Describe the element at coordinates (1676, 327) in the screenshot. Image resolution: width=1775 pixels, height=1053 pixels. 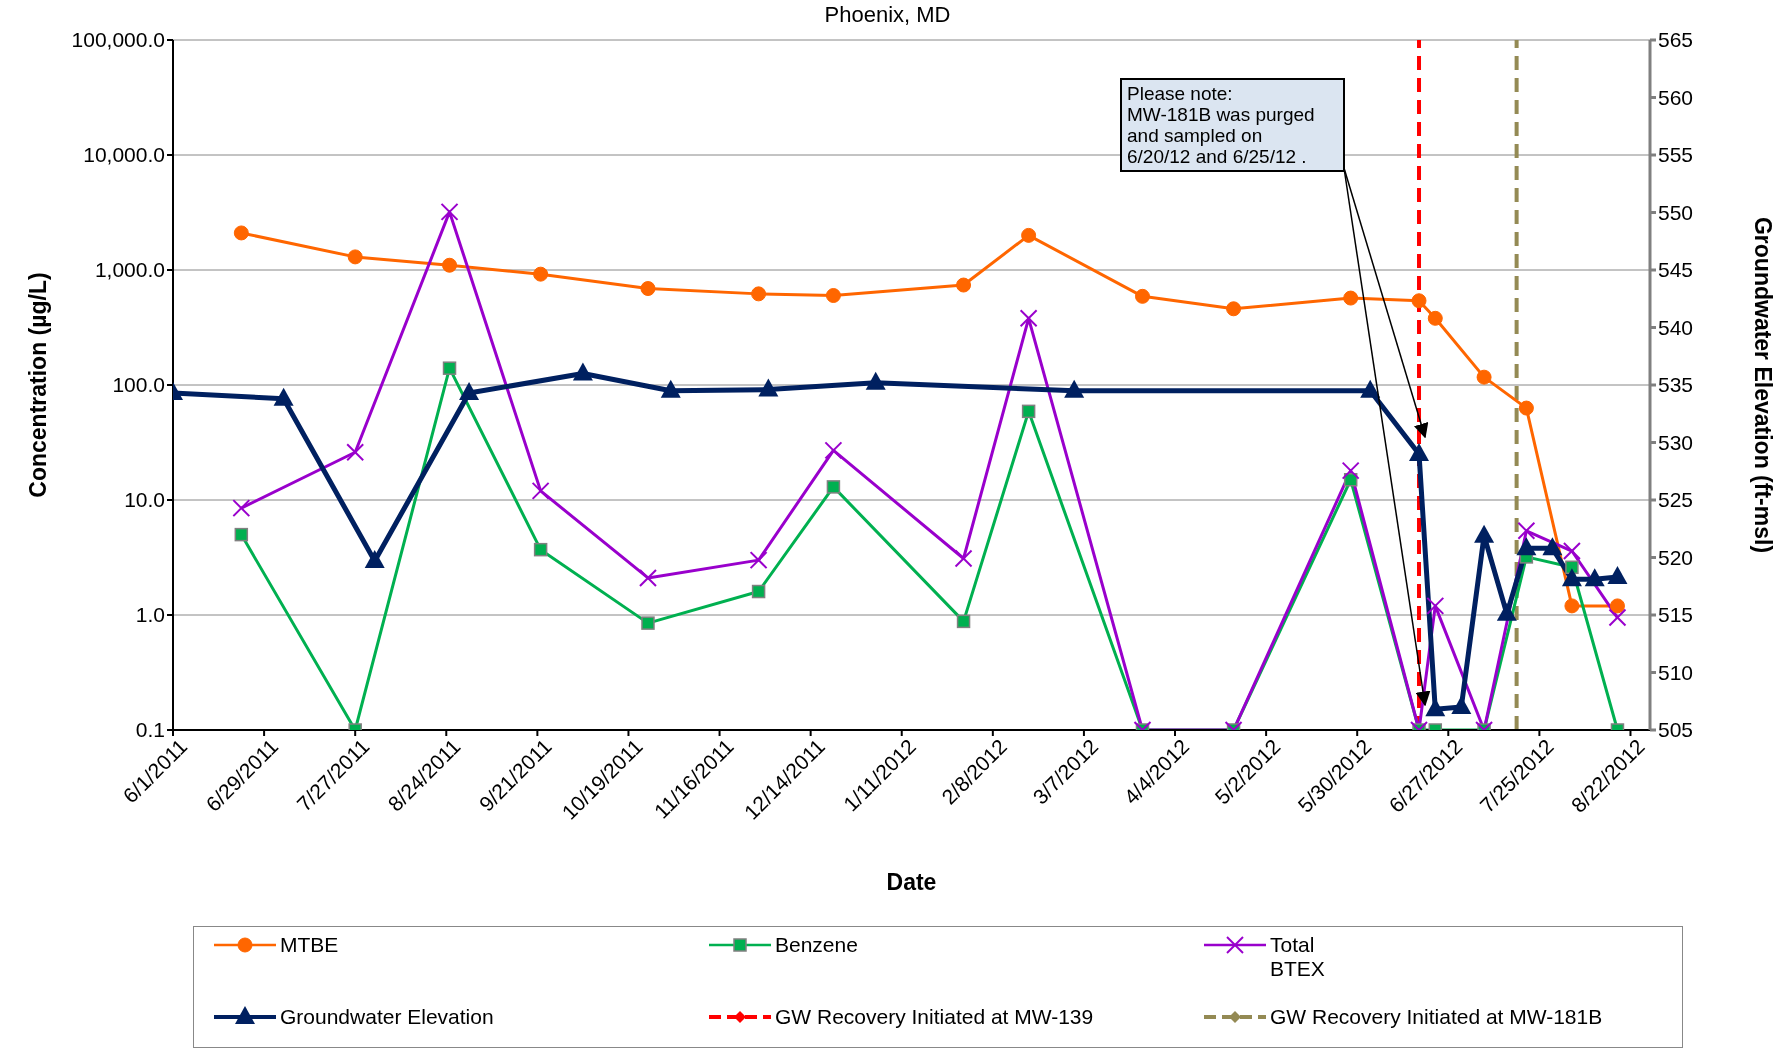
I see `y2-tick-label: 540` at that location.